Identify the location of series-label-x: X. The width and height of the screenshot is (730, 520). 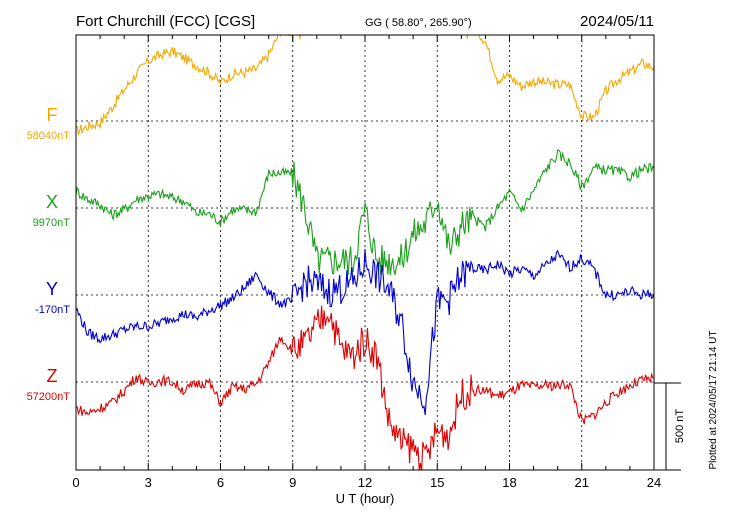
(52, 202).